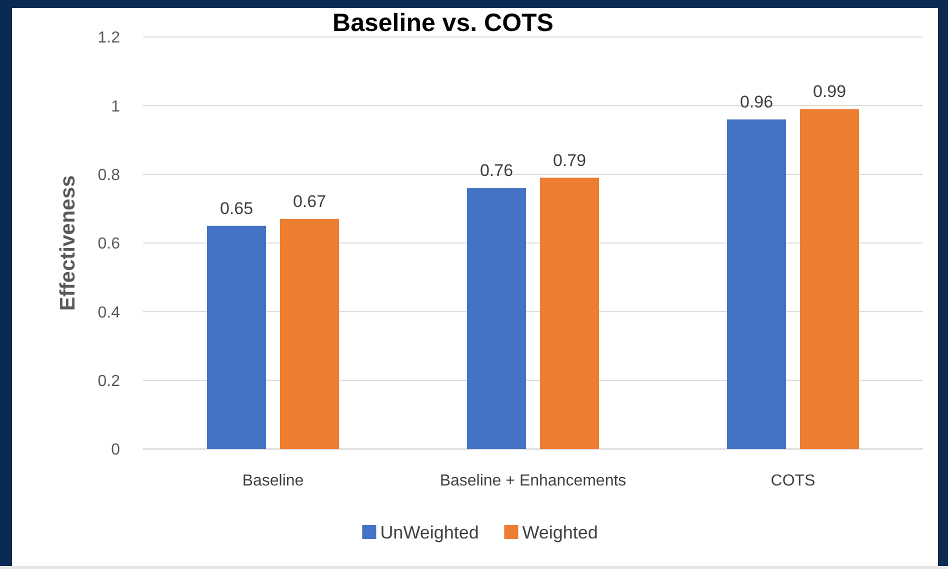 This screenshot has width=948, height=569. Describe the element at coordinates (560, 532) in the screenshot. I see `legend-label: Weighted` at that location.